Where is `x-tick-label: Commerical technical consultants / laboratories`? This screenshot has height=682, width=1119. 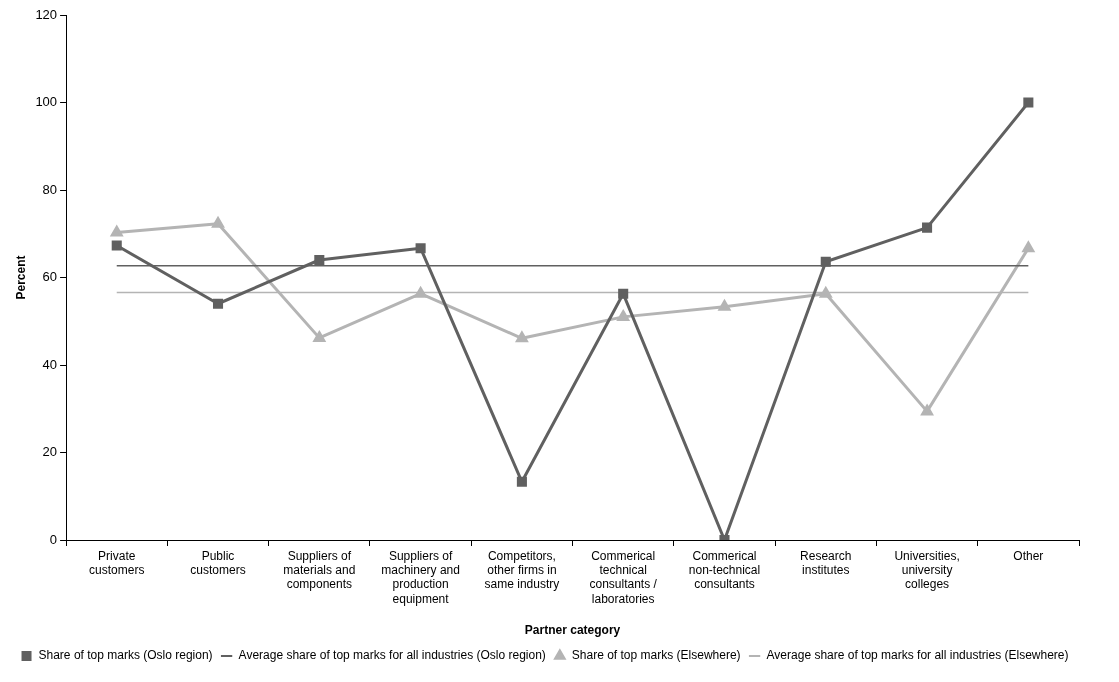
x-tick-label: Commerical technical consultants / laboratories is located at coordinates (623, 577).